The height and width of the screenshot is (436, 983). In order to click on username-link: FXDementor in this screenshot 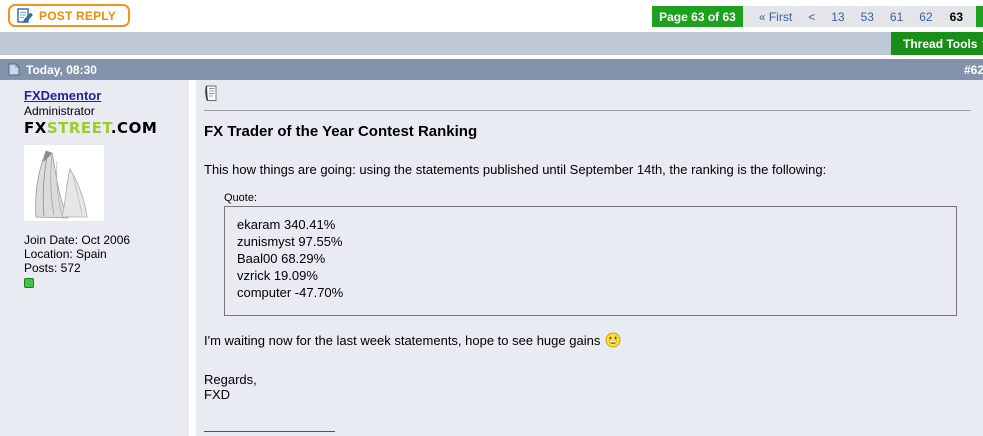, I will do `click(63, 95)`.